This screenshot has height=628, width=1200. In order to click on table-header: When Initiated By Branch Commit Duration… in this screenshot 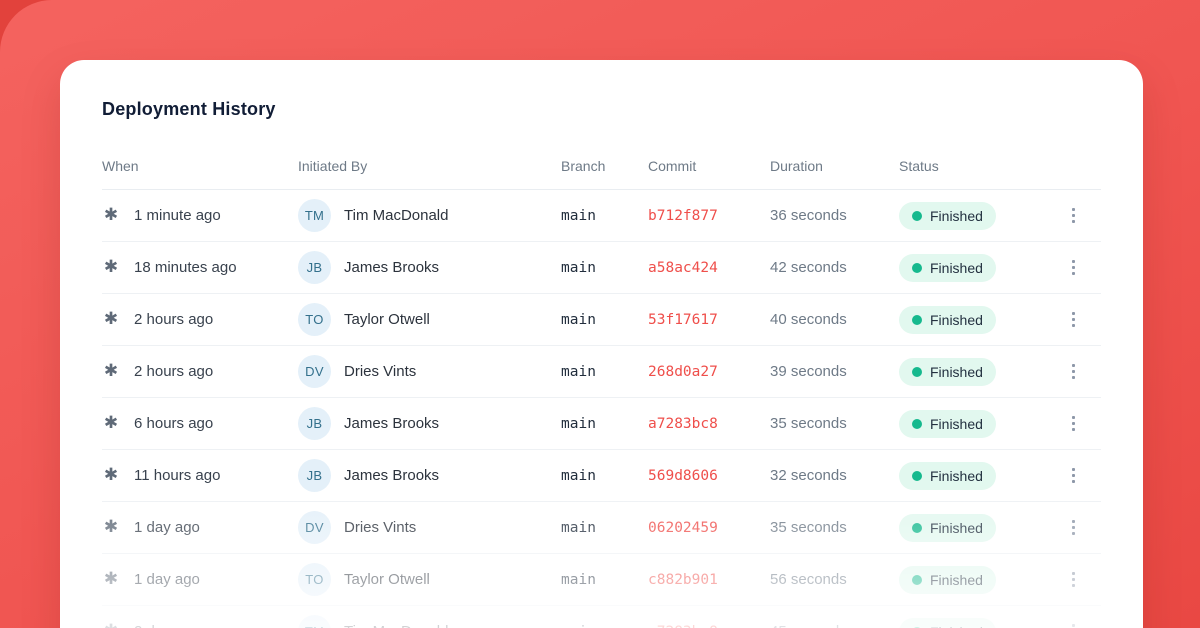, I will do `click(601, 174)`.